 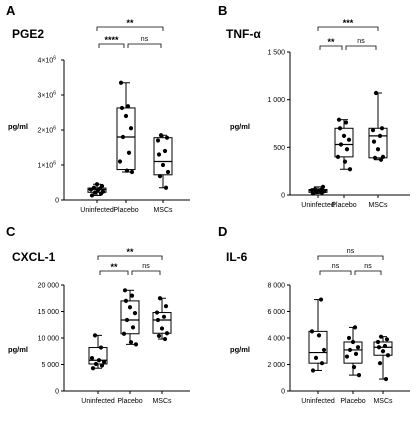 I want to click on y-tick-label: 2 000, so click(x=276, y=365).